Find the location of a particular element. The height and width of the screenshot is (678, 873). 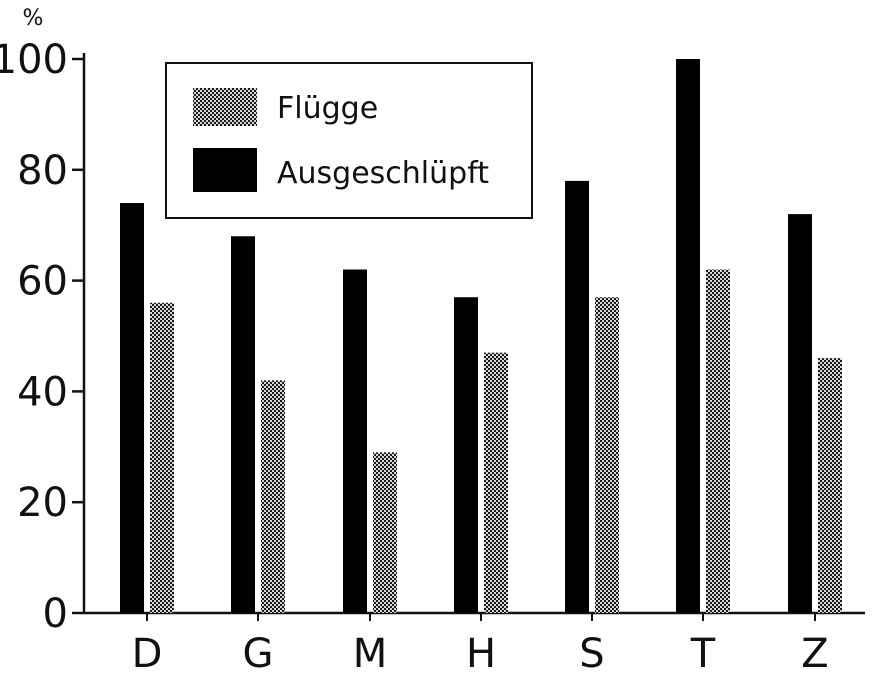

legend-frame is located at coordinates (349, 140).